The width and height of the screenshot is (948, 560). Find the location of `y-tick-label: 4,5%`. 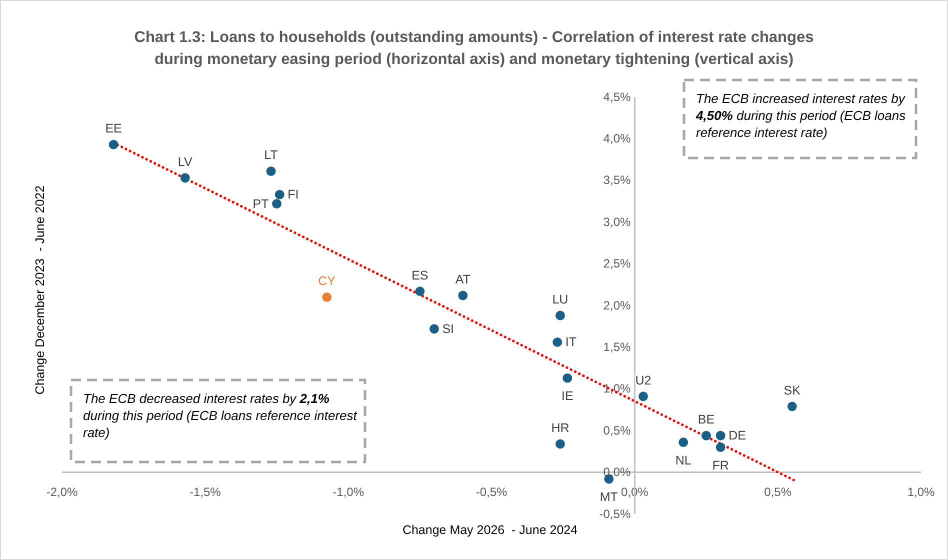

y-tick-label: 4,5% is located at coordinates (617, 97).